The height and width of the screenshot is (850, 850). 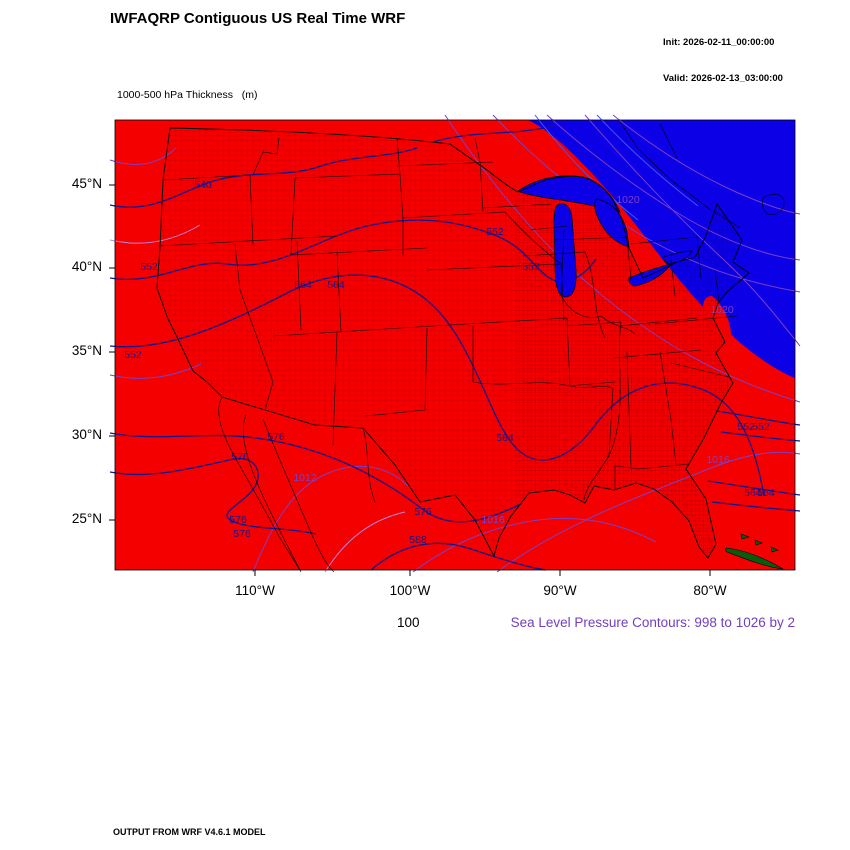 I want to click on lake-huron, so click(x=612, y=223).